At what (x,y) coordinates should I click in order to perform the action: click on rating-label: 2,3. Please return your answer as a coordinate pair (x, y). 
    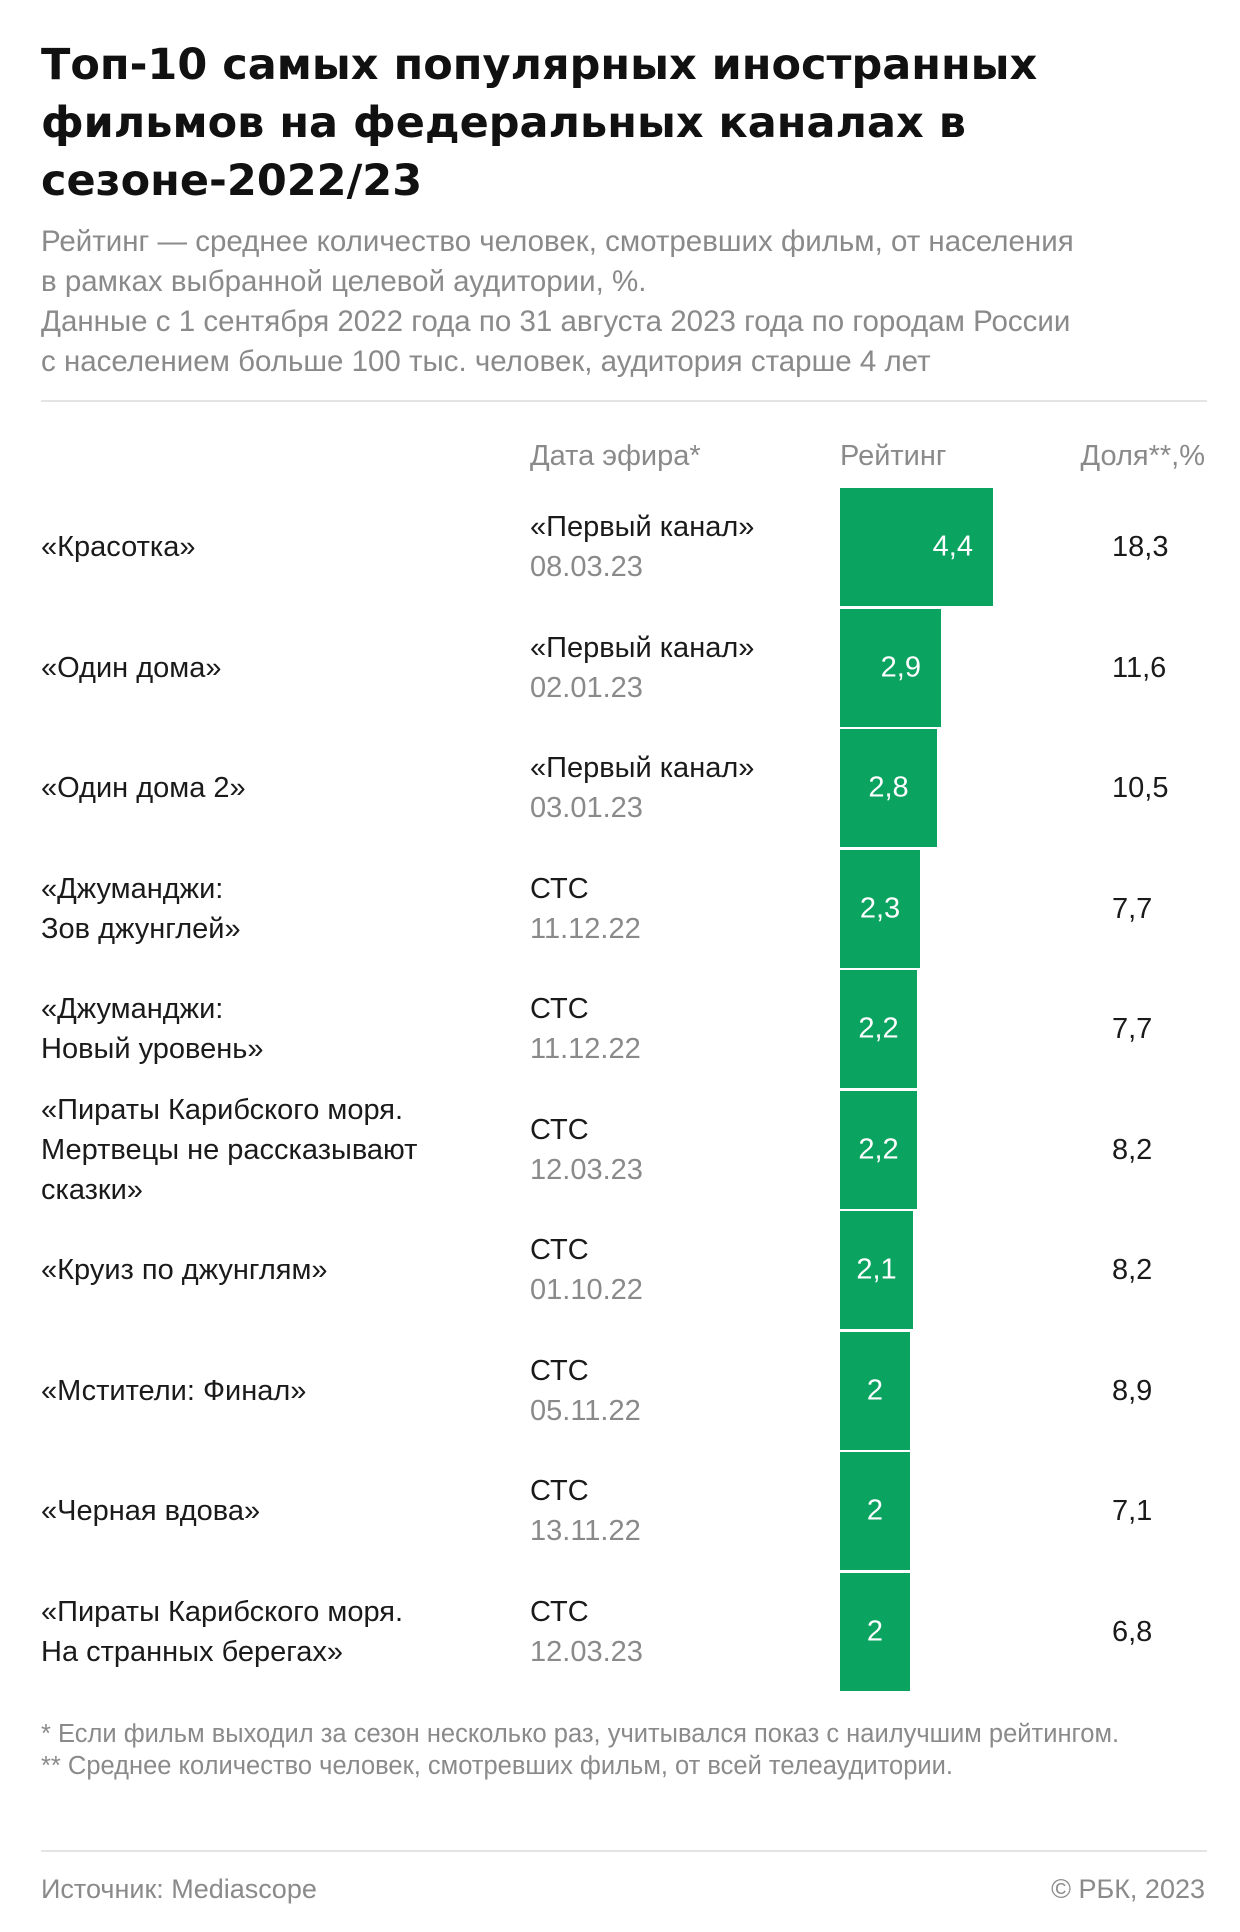
    Looking at the image, I should click on (880, 908).